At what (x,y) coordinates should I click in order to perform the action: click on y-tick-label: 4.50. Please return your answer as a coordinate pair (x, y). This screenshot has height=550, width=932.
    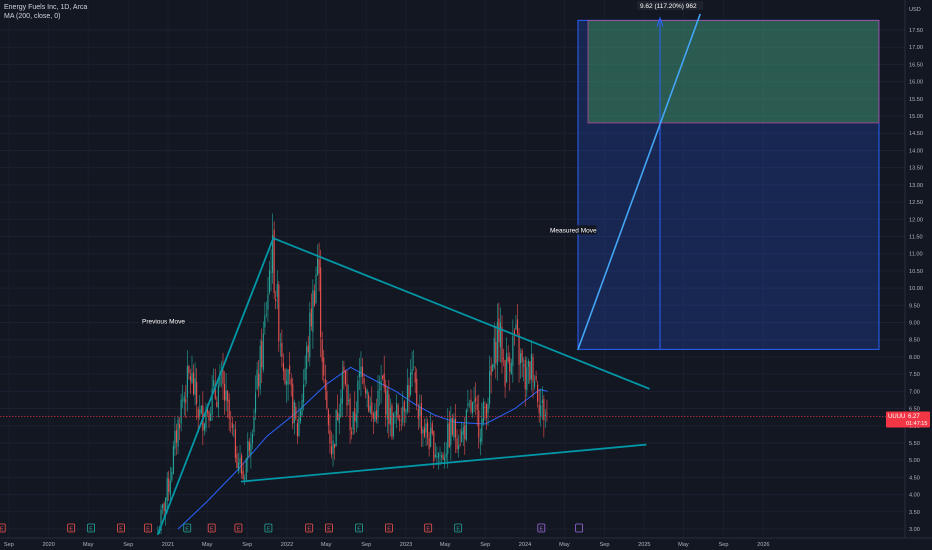
    Looking at the image, I should click on (914, 478).